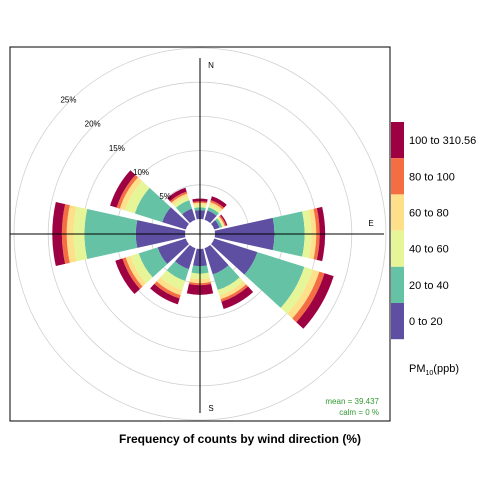  I want to click on calm-annotation: calm = 0 %, so click(359, 412).